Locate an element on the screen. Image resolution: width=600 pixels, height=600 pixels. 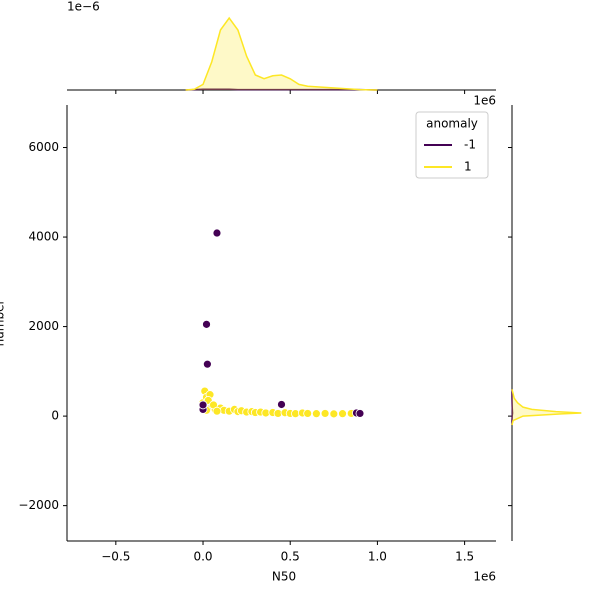
y-tick-label: 4000 is located at coordinates (43, 237).